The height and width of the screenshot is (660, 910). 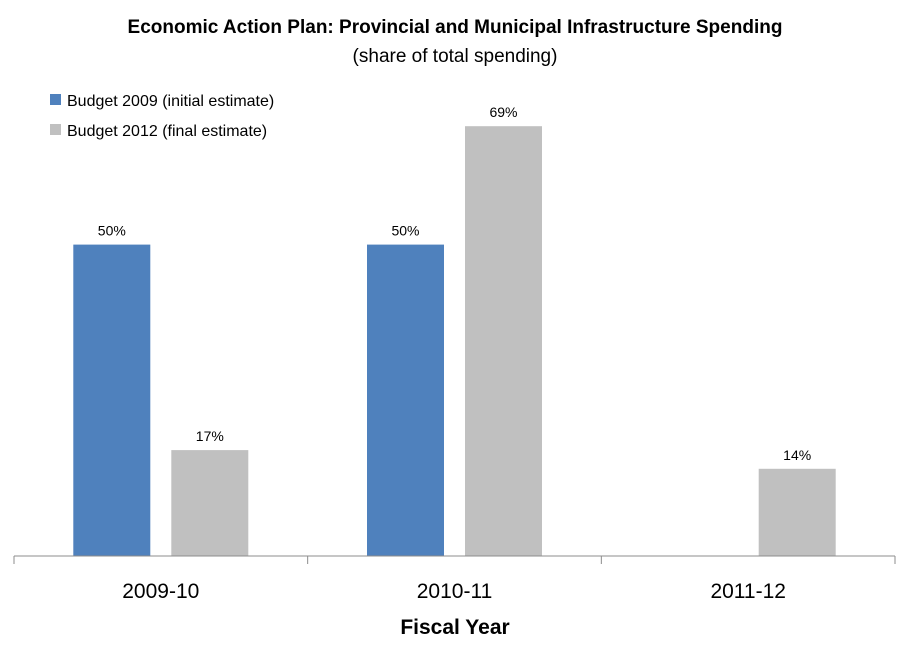 What do you see at coordinates (455, 591) in the screenshot?
I see `x-tick-label: 2010-11` at bounding box center [455, 591].